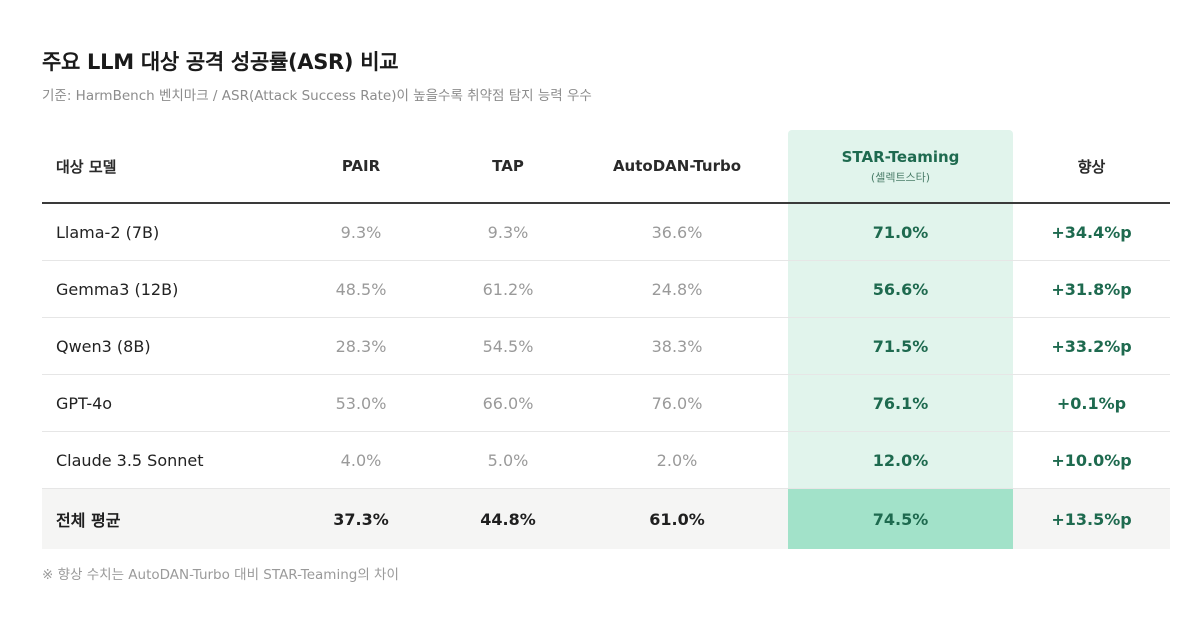 Image resolution: width=1200 pixels, height=630 pixels. Describe the element at coordinates (157, 167) in the screenshot. I see `header-model: 대상 모델` at that location.